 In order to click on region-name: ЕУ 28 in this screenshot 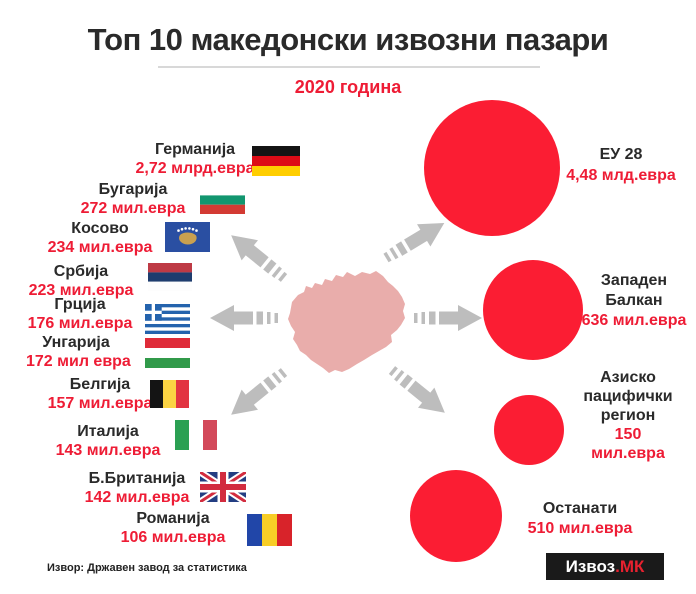, I will do `click(621, 154)`.